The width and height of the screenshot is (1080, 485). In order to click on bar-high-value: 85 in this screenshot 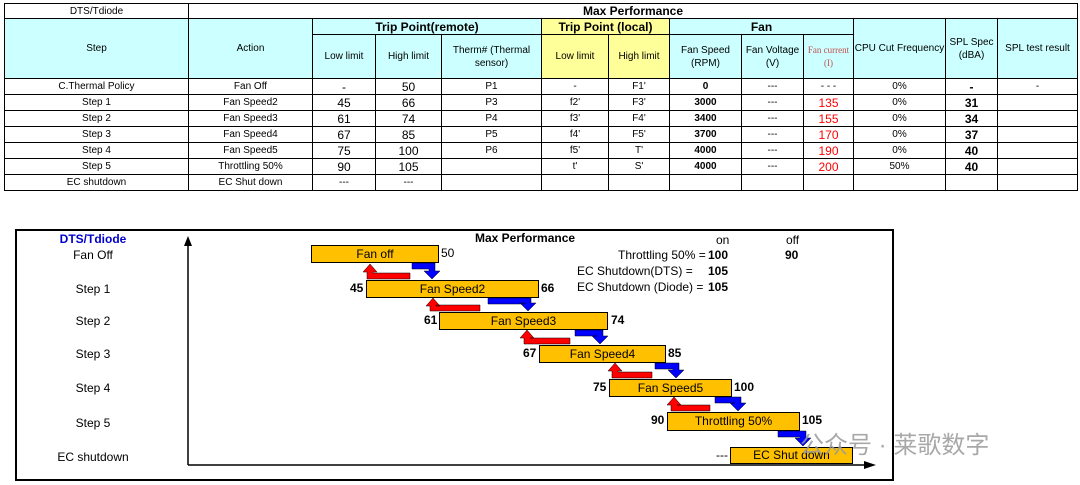, I will do `click(675, 353)`.